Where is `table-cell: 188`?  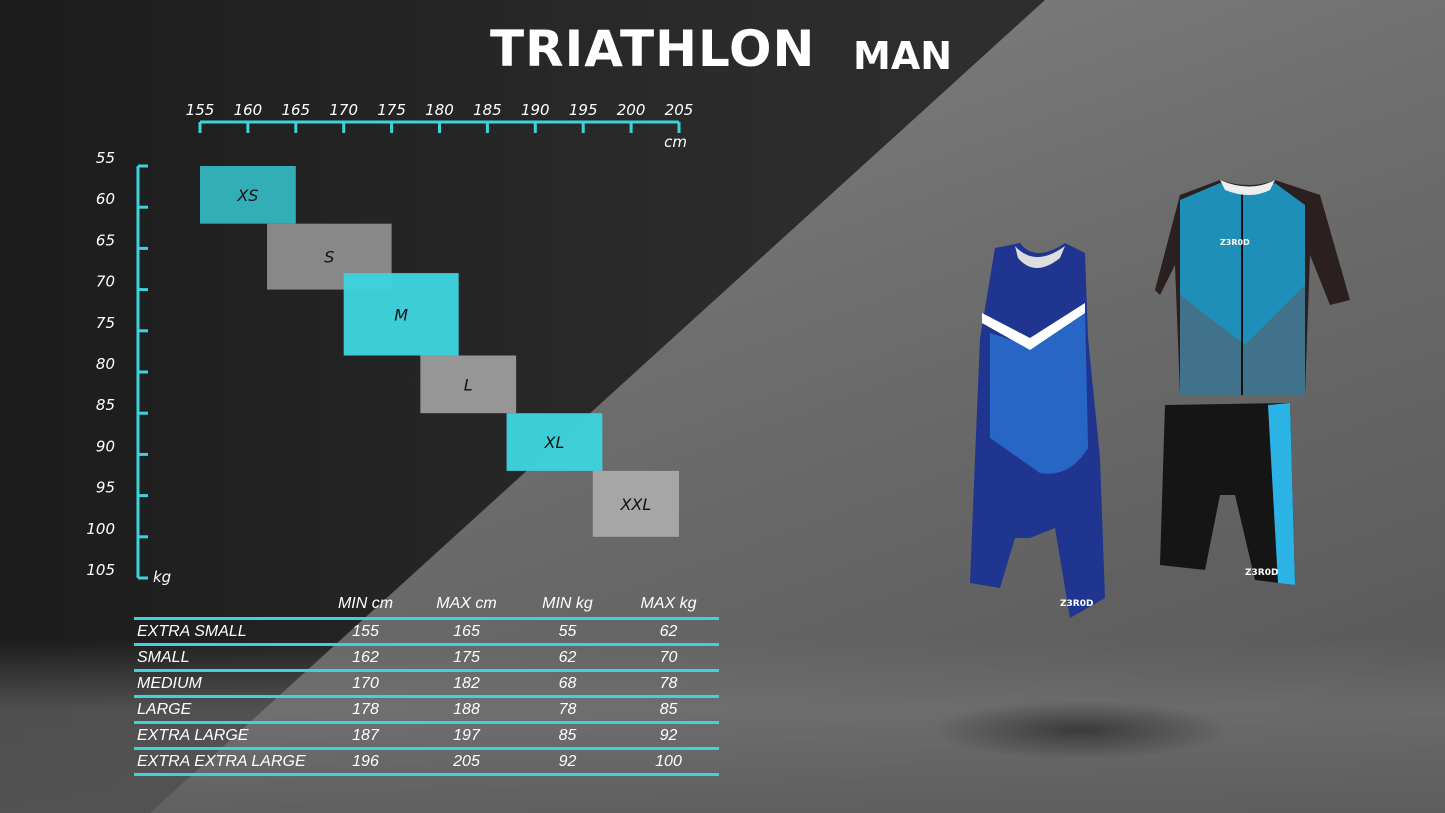
table-cell: 188 is located at coordinates (466, 709).